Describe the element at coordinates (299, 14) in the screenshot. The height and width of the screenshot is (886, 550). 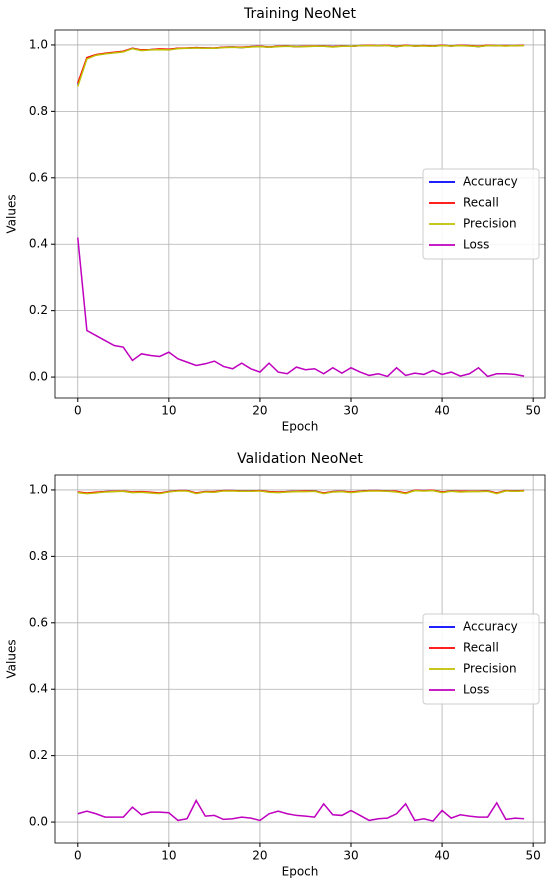
I see `chart-title: Training NeoNet` at that location.